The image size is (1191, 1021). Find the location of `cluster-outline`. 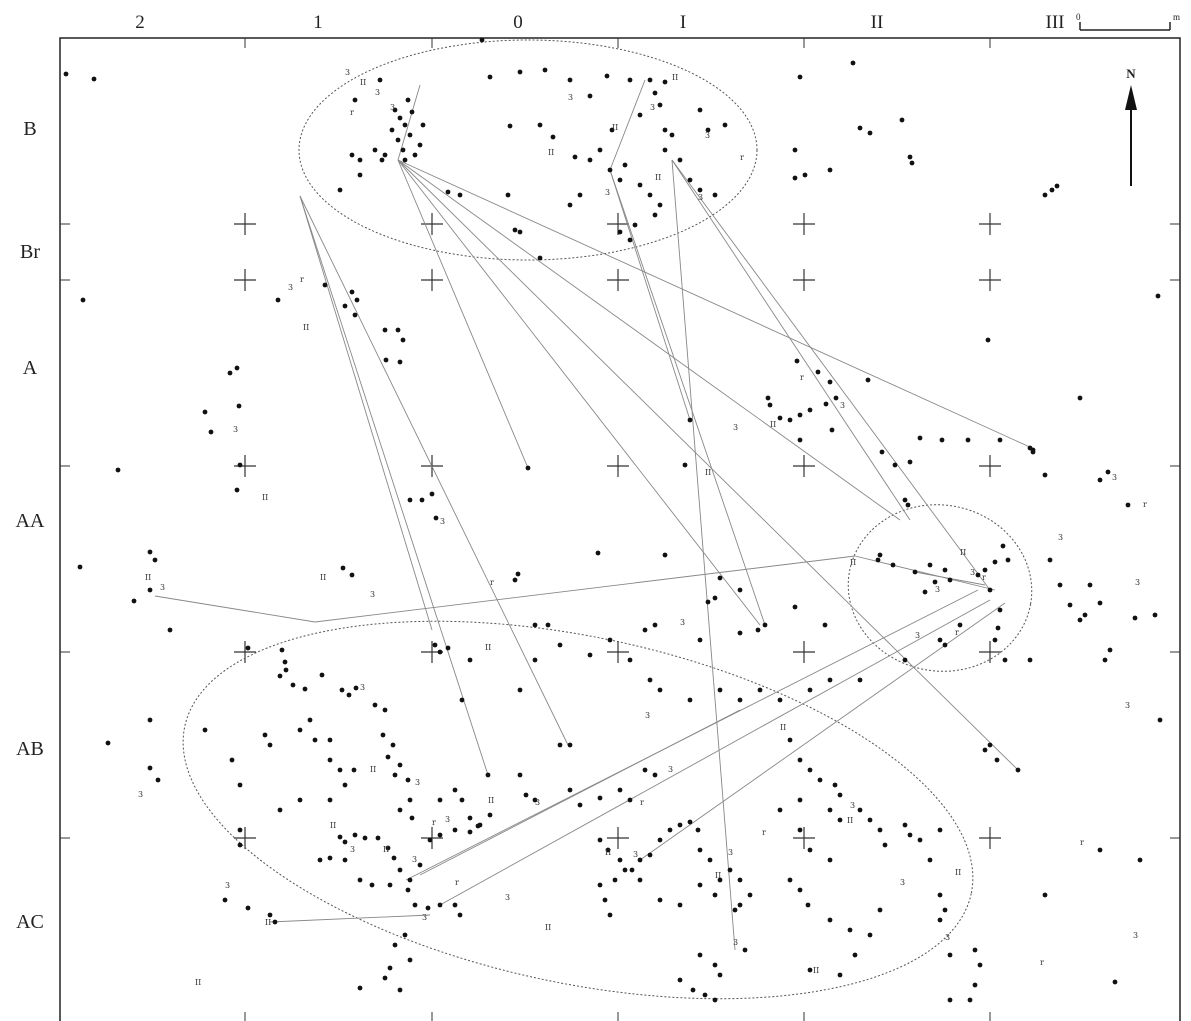

cluster-outline is located at coordinates (528, 150).